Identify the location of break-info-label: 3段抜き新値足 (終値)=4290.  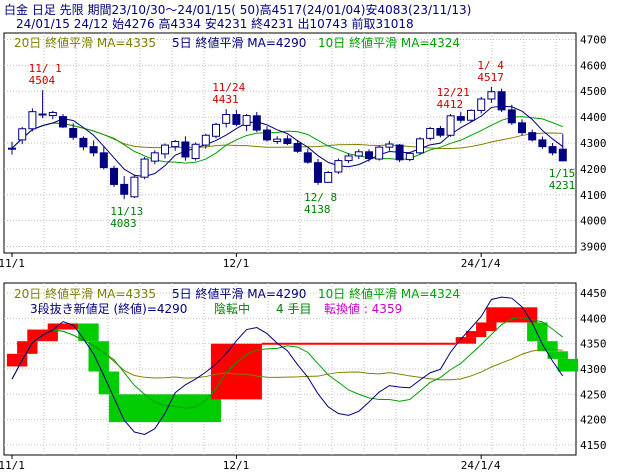
(108, 308).